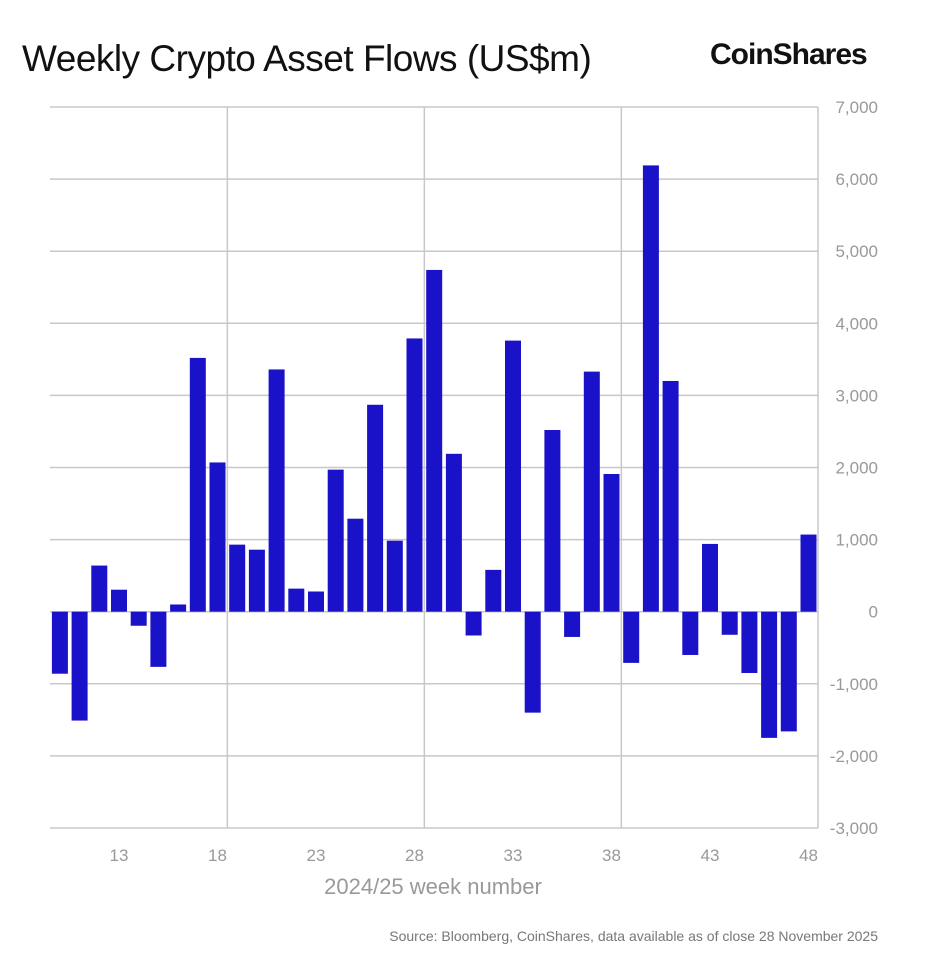  What do you see at coordinates (854, 756) in the screenshot?
I see `y-tick-label: -2,000` at bounding box center [854, 756].